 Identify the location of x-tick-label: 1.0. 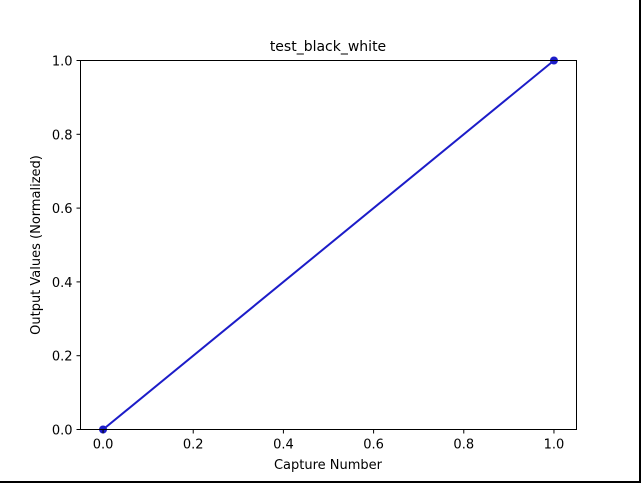
(554, 445).